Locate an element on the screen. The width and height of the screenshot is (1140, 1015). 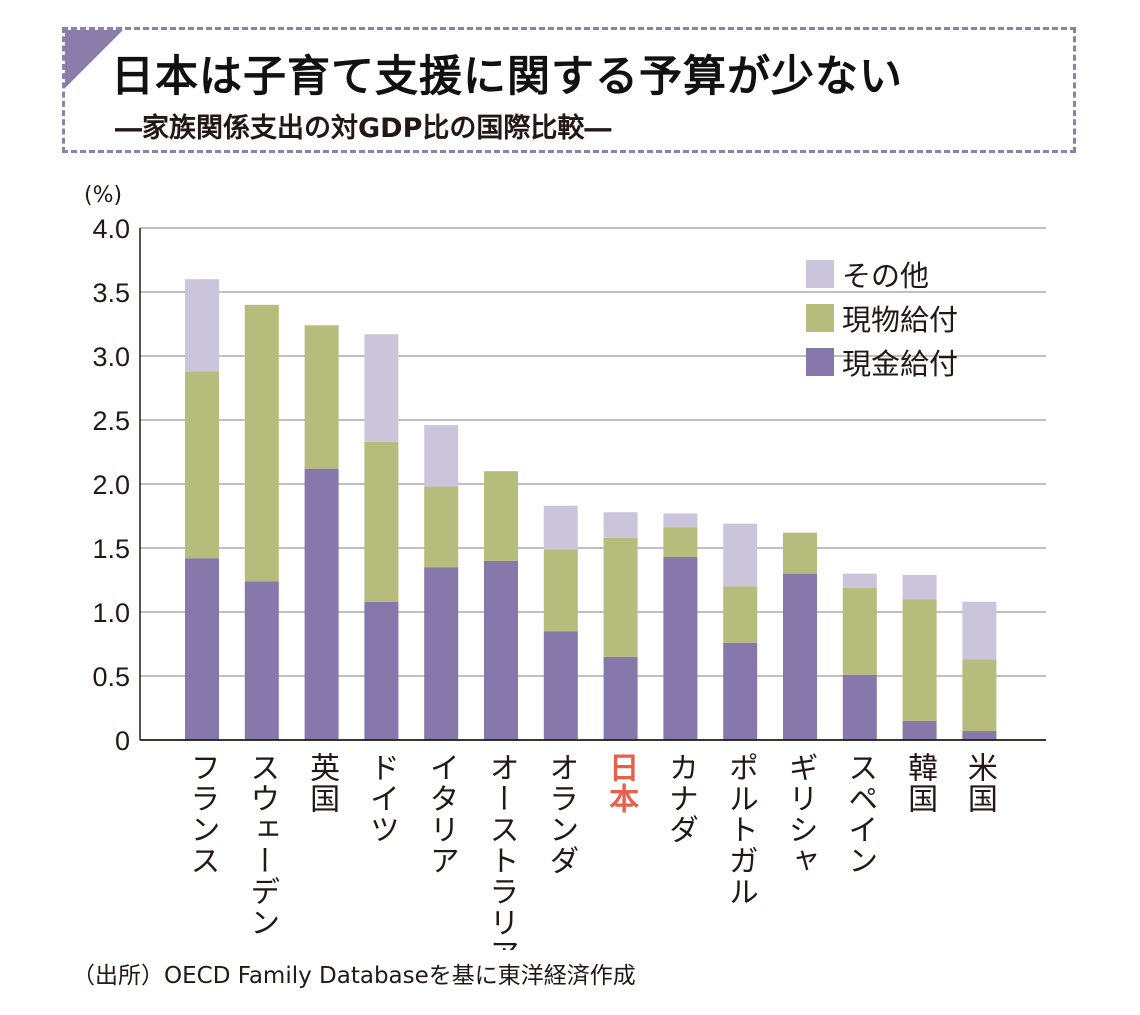
chart-subtitle: ―家族関係支出の対GDP比の国際比較― is located at coordinates (363, 128).